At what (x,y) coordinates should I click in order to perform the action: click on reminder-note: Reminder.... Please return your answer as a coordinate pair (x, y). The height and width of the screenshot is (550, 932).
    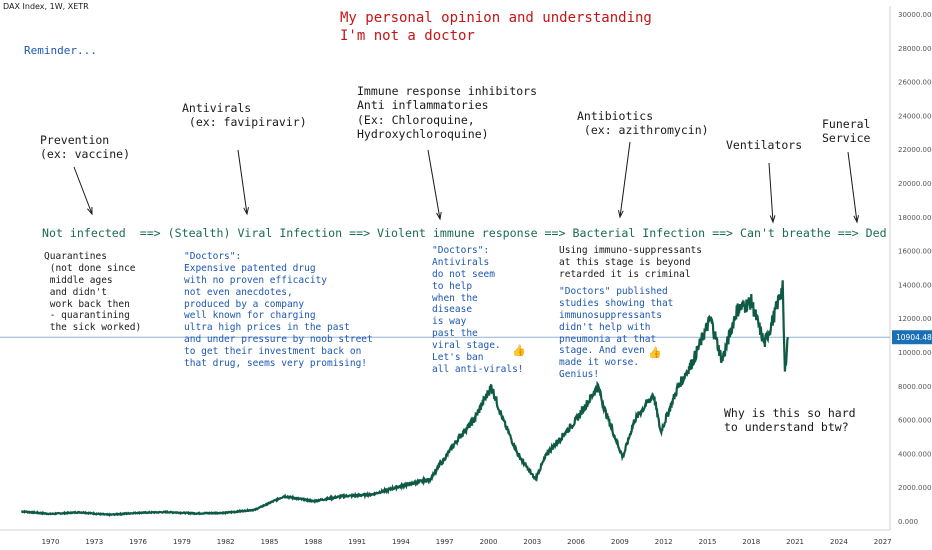
    Looking at the image, I should click on (60, 50).